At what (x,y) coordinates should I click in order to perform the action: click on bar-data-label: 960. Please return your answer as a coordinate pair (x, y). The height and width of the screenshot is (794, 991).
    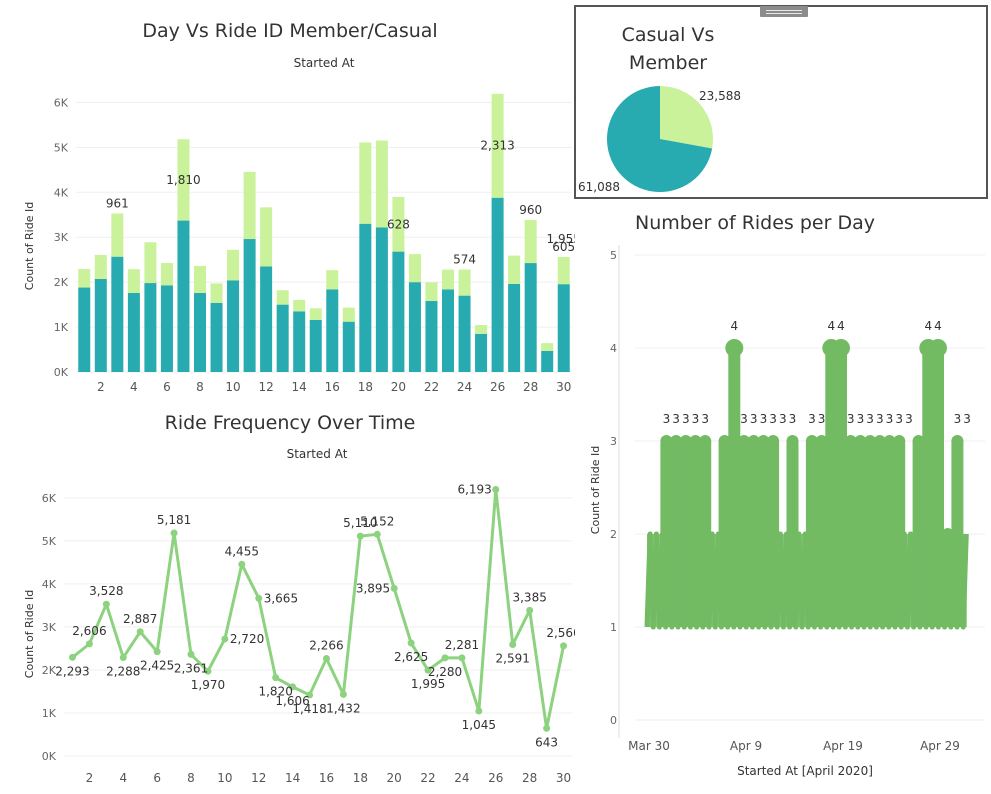
    Looking at the image, I should click on (530, 210).